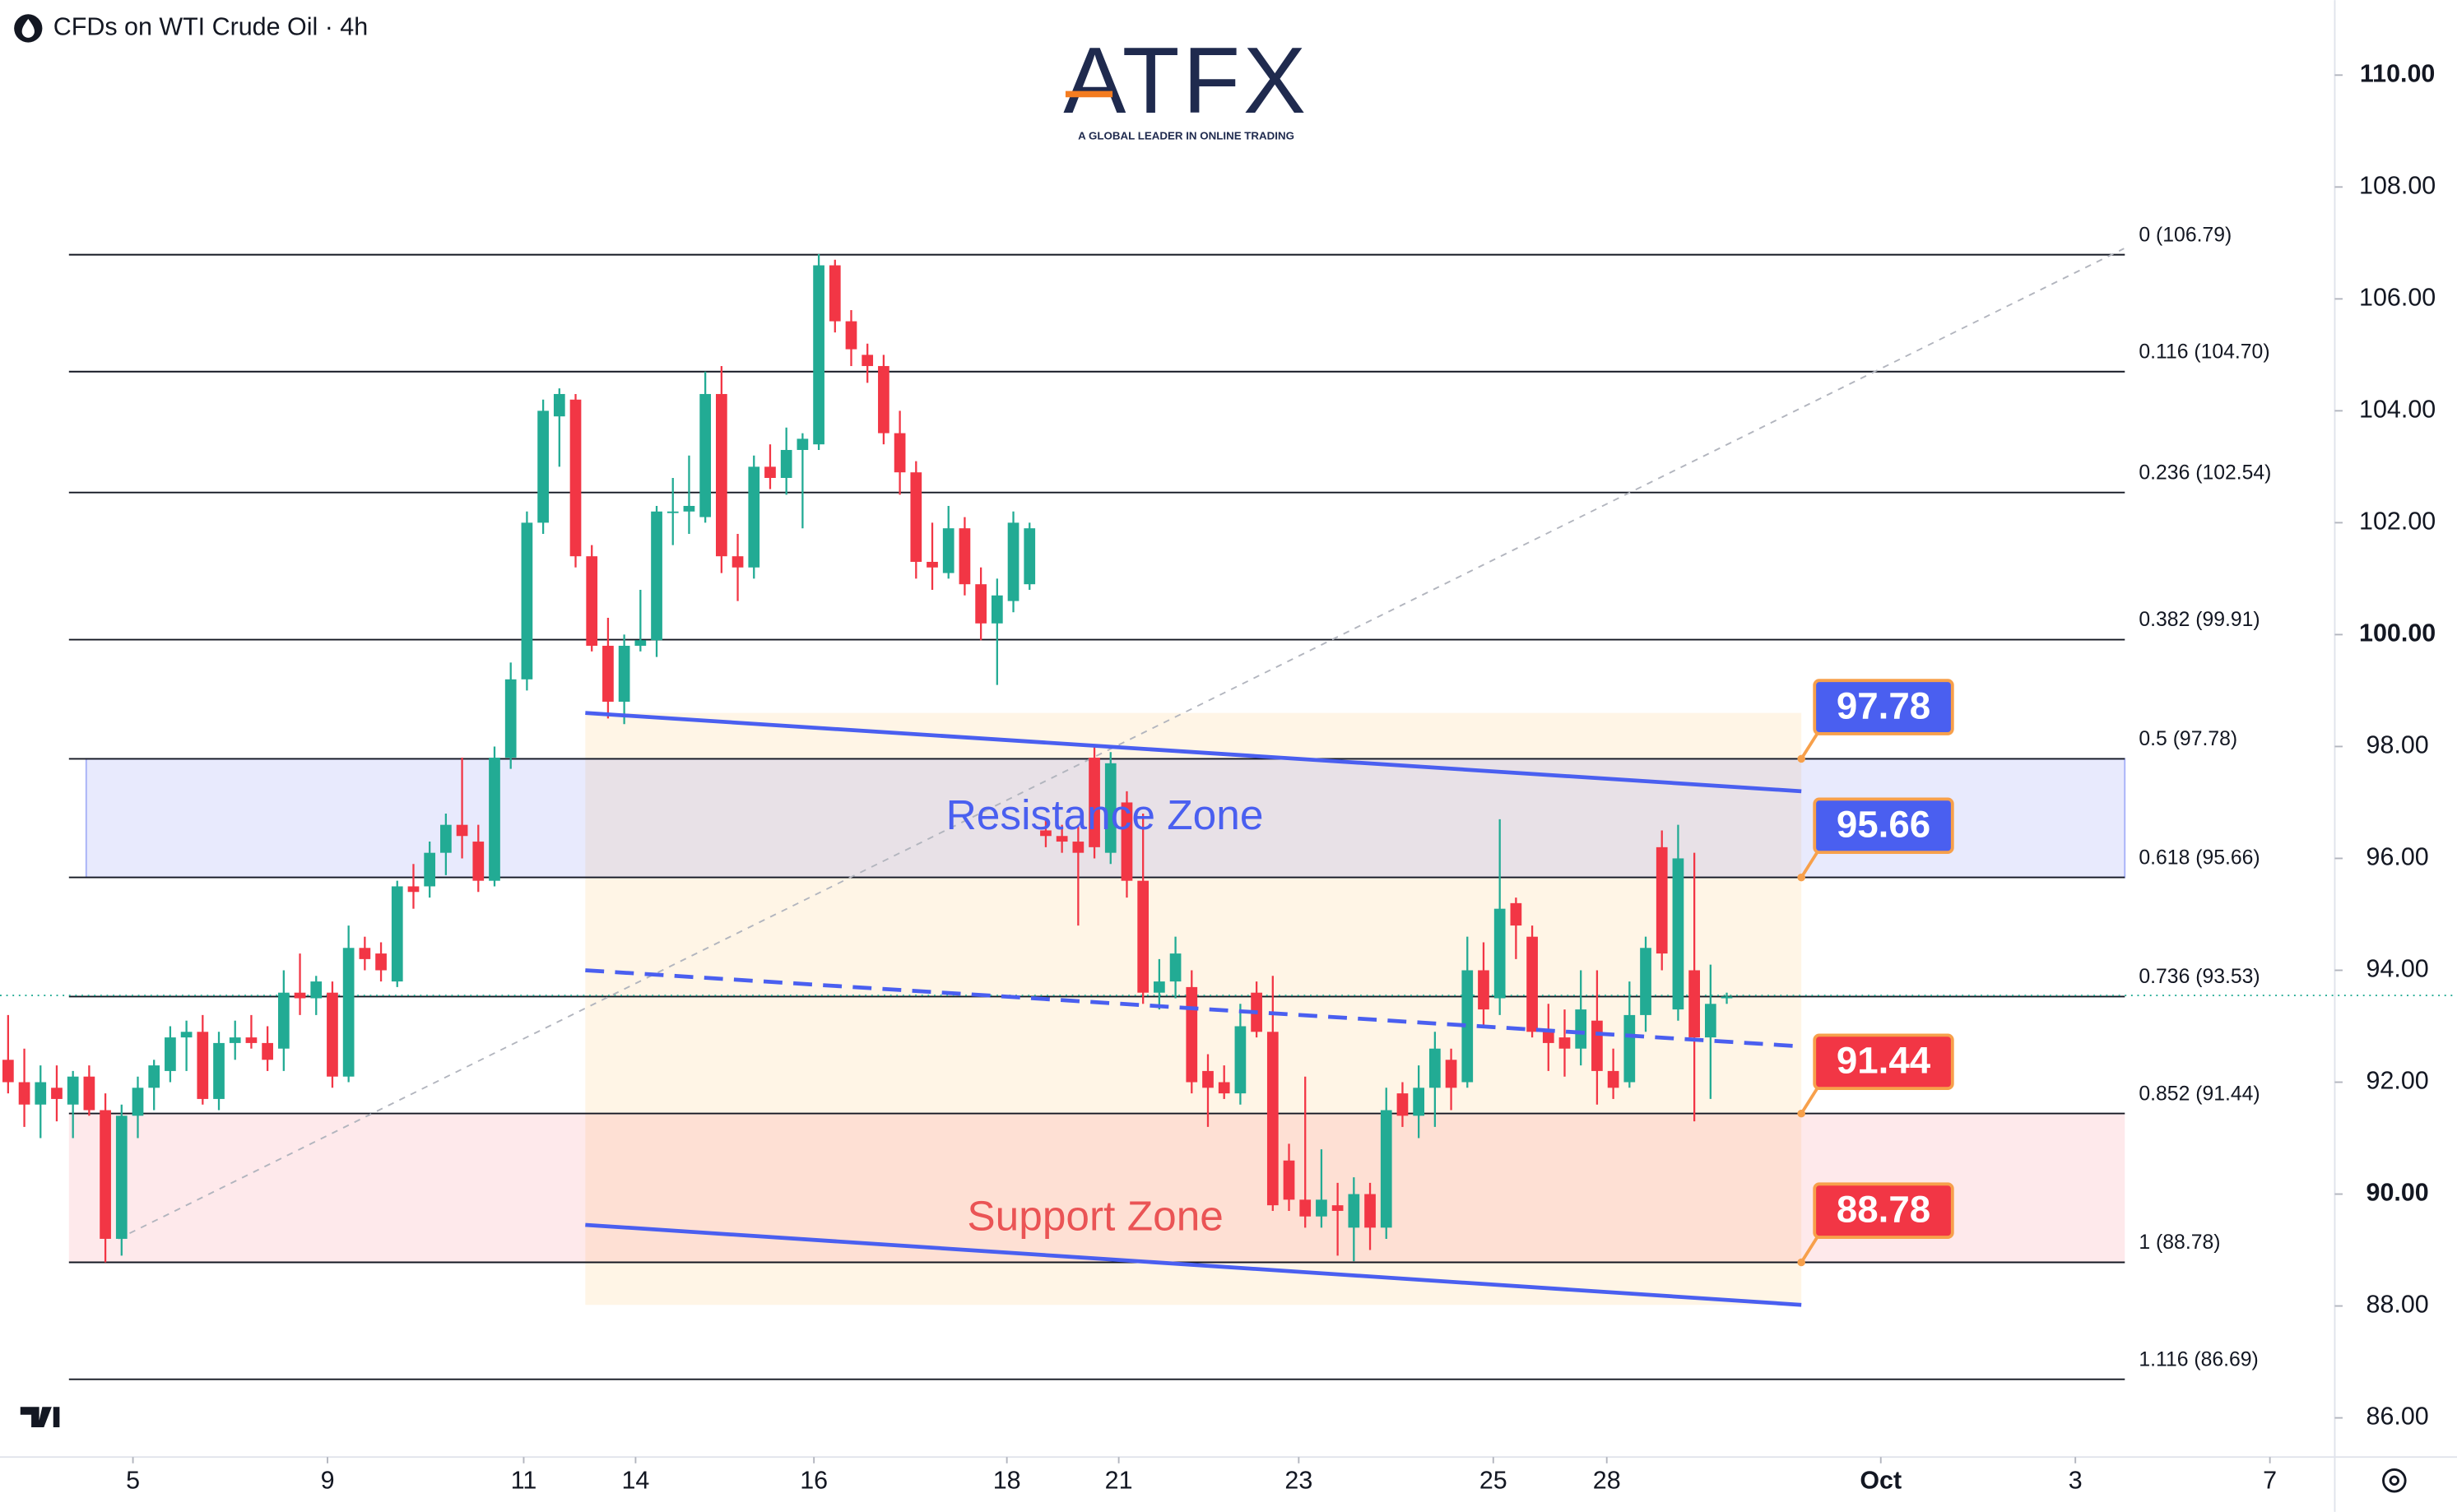 The image size is (2457, 1512). What do you see at coordinates (1884, 1061) in the screenshot?
I see `price-tag-label: 91.44` at bounding box center [1884, 1061].